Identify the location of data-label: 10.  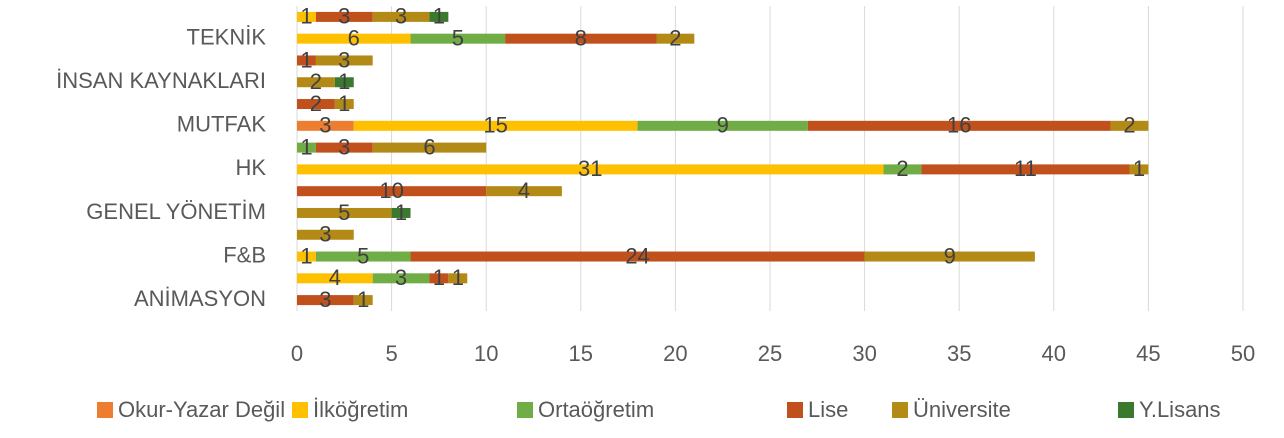
(391, 190).